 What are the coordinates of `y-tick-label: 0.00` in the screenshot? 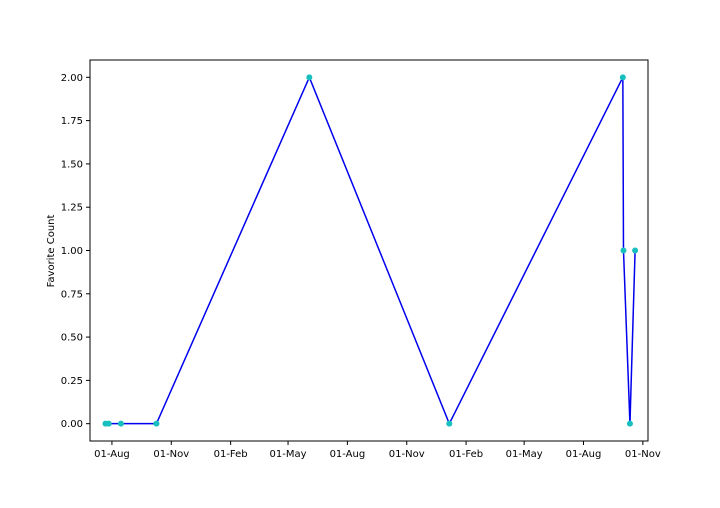 It's located at (72, 424).